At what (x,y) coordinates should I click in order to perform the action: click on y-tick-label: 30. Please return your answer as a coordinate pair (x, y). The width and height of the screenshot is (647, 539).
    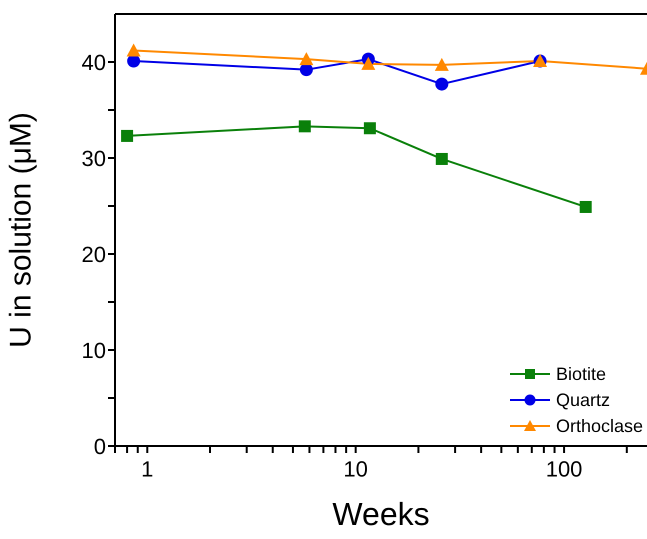
    Looking at the image, I should click on (94, 158).